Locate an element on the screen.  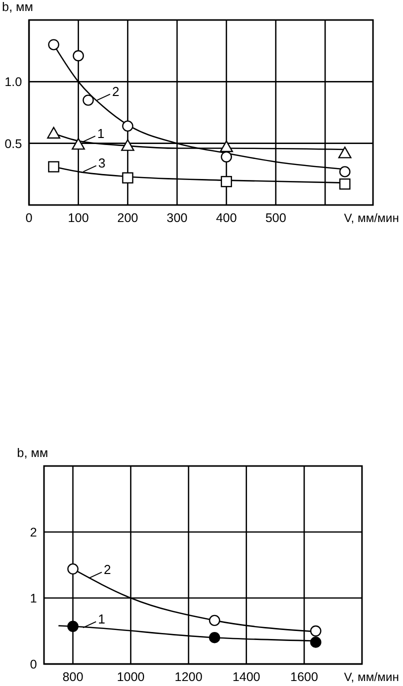
x-tick-label: 800 is located at coordinates (73, 677).